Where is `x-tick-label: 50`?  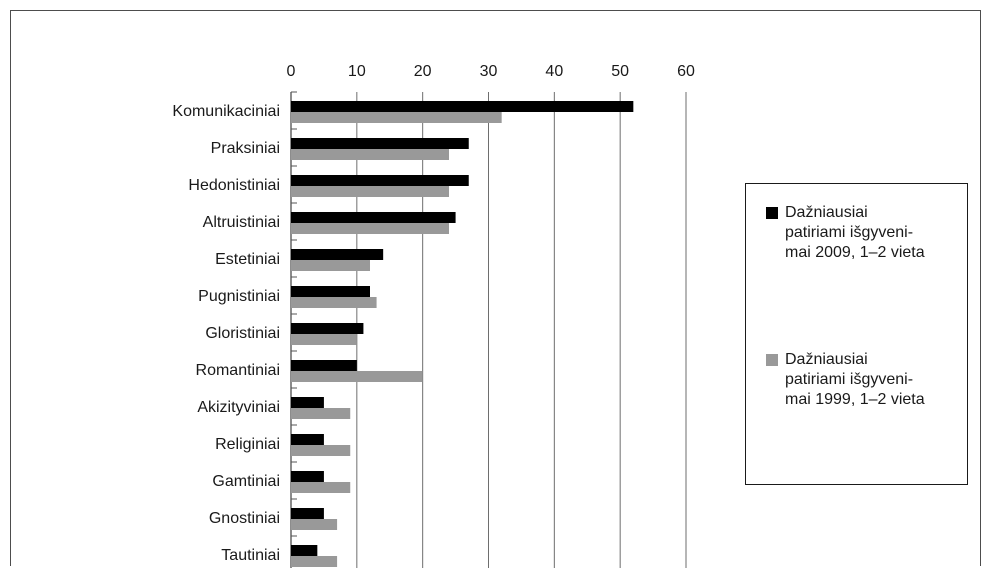
x-tick-label: 50 is located at coordinates (620, 71).